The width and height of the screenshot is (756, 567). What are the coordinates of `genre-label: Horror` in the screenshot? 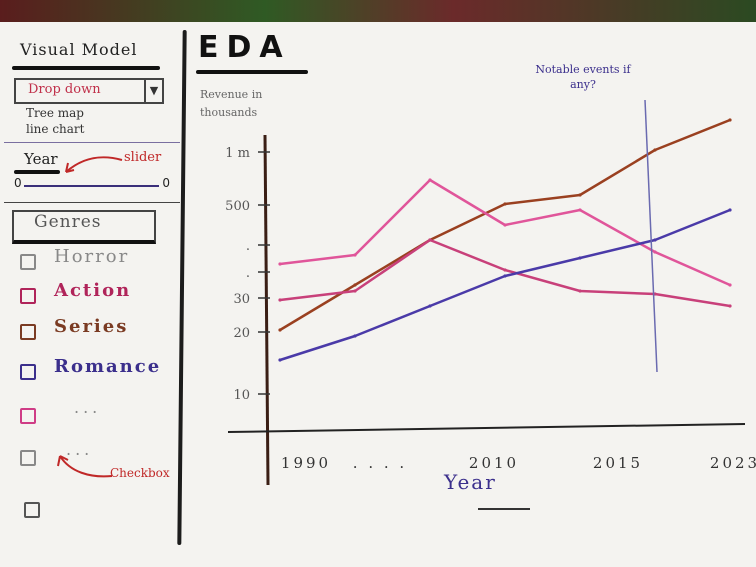 It's located at (92, 256).